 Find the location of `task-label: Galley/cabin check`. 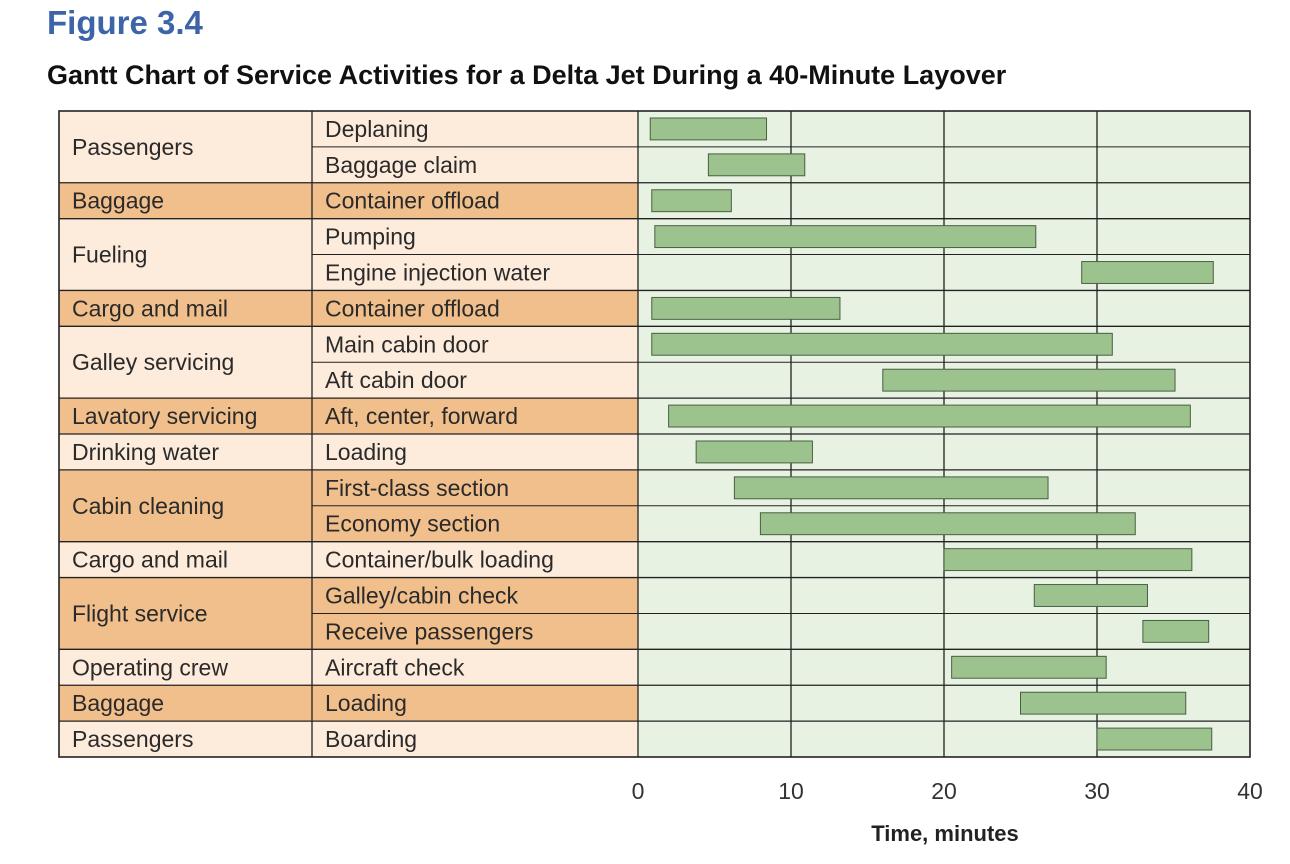

task-label: Galley/cabin check is located at coordinates (422, 596).